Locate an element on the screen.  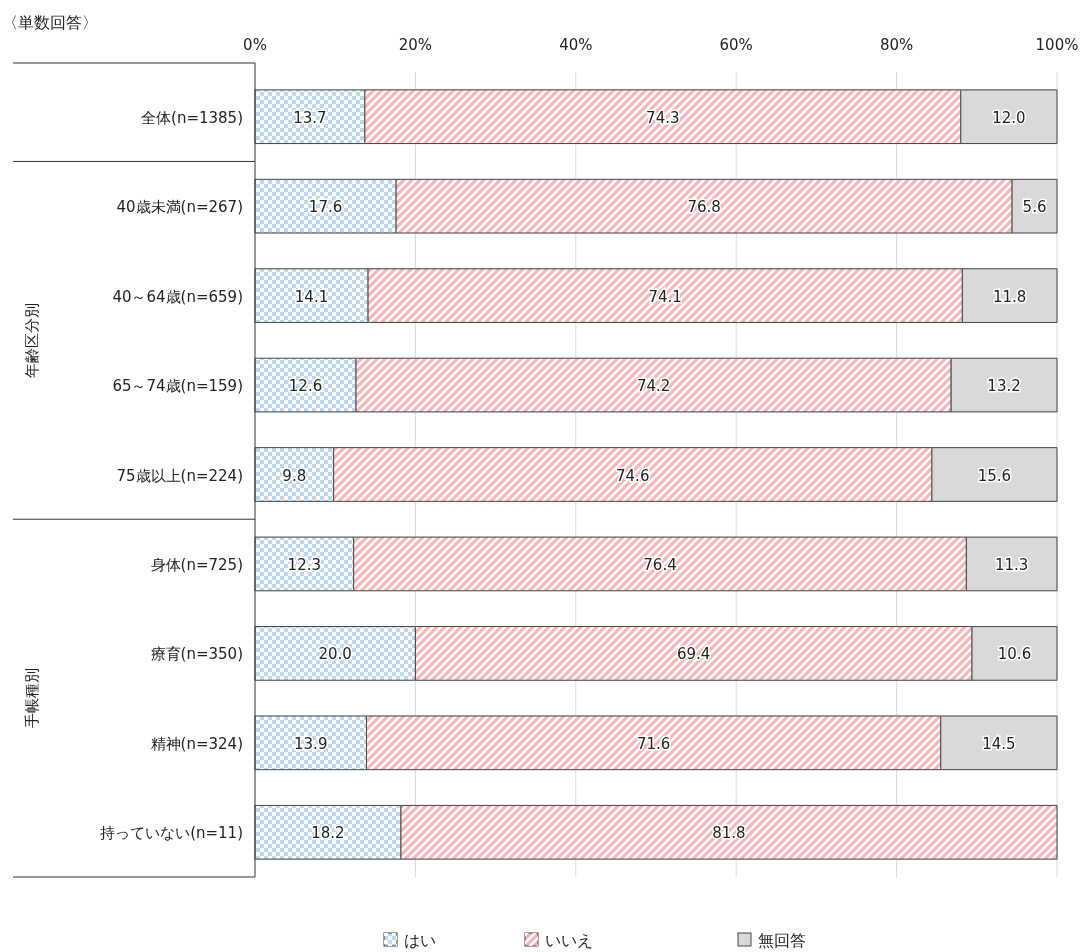
data-label: 76.8 is located at coordinates (704, 207).